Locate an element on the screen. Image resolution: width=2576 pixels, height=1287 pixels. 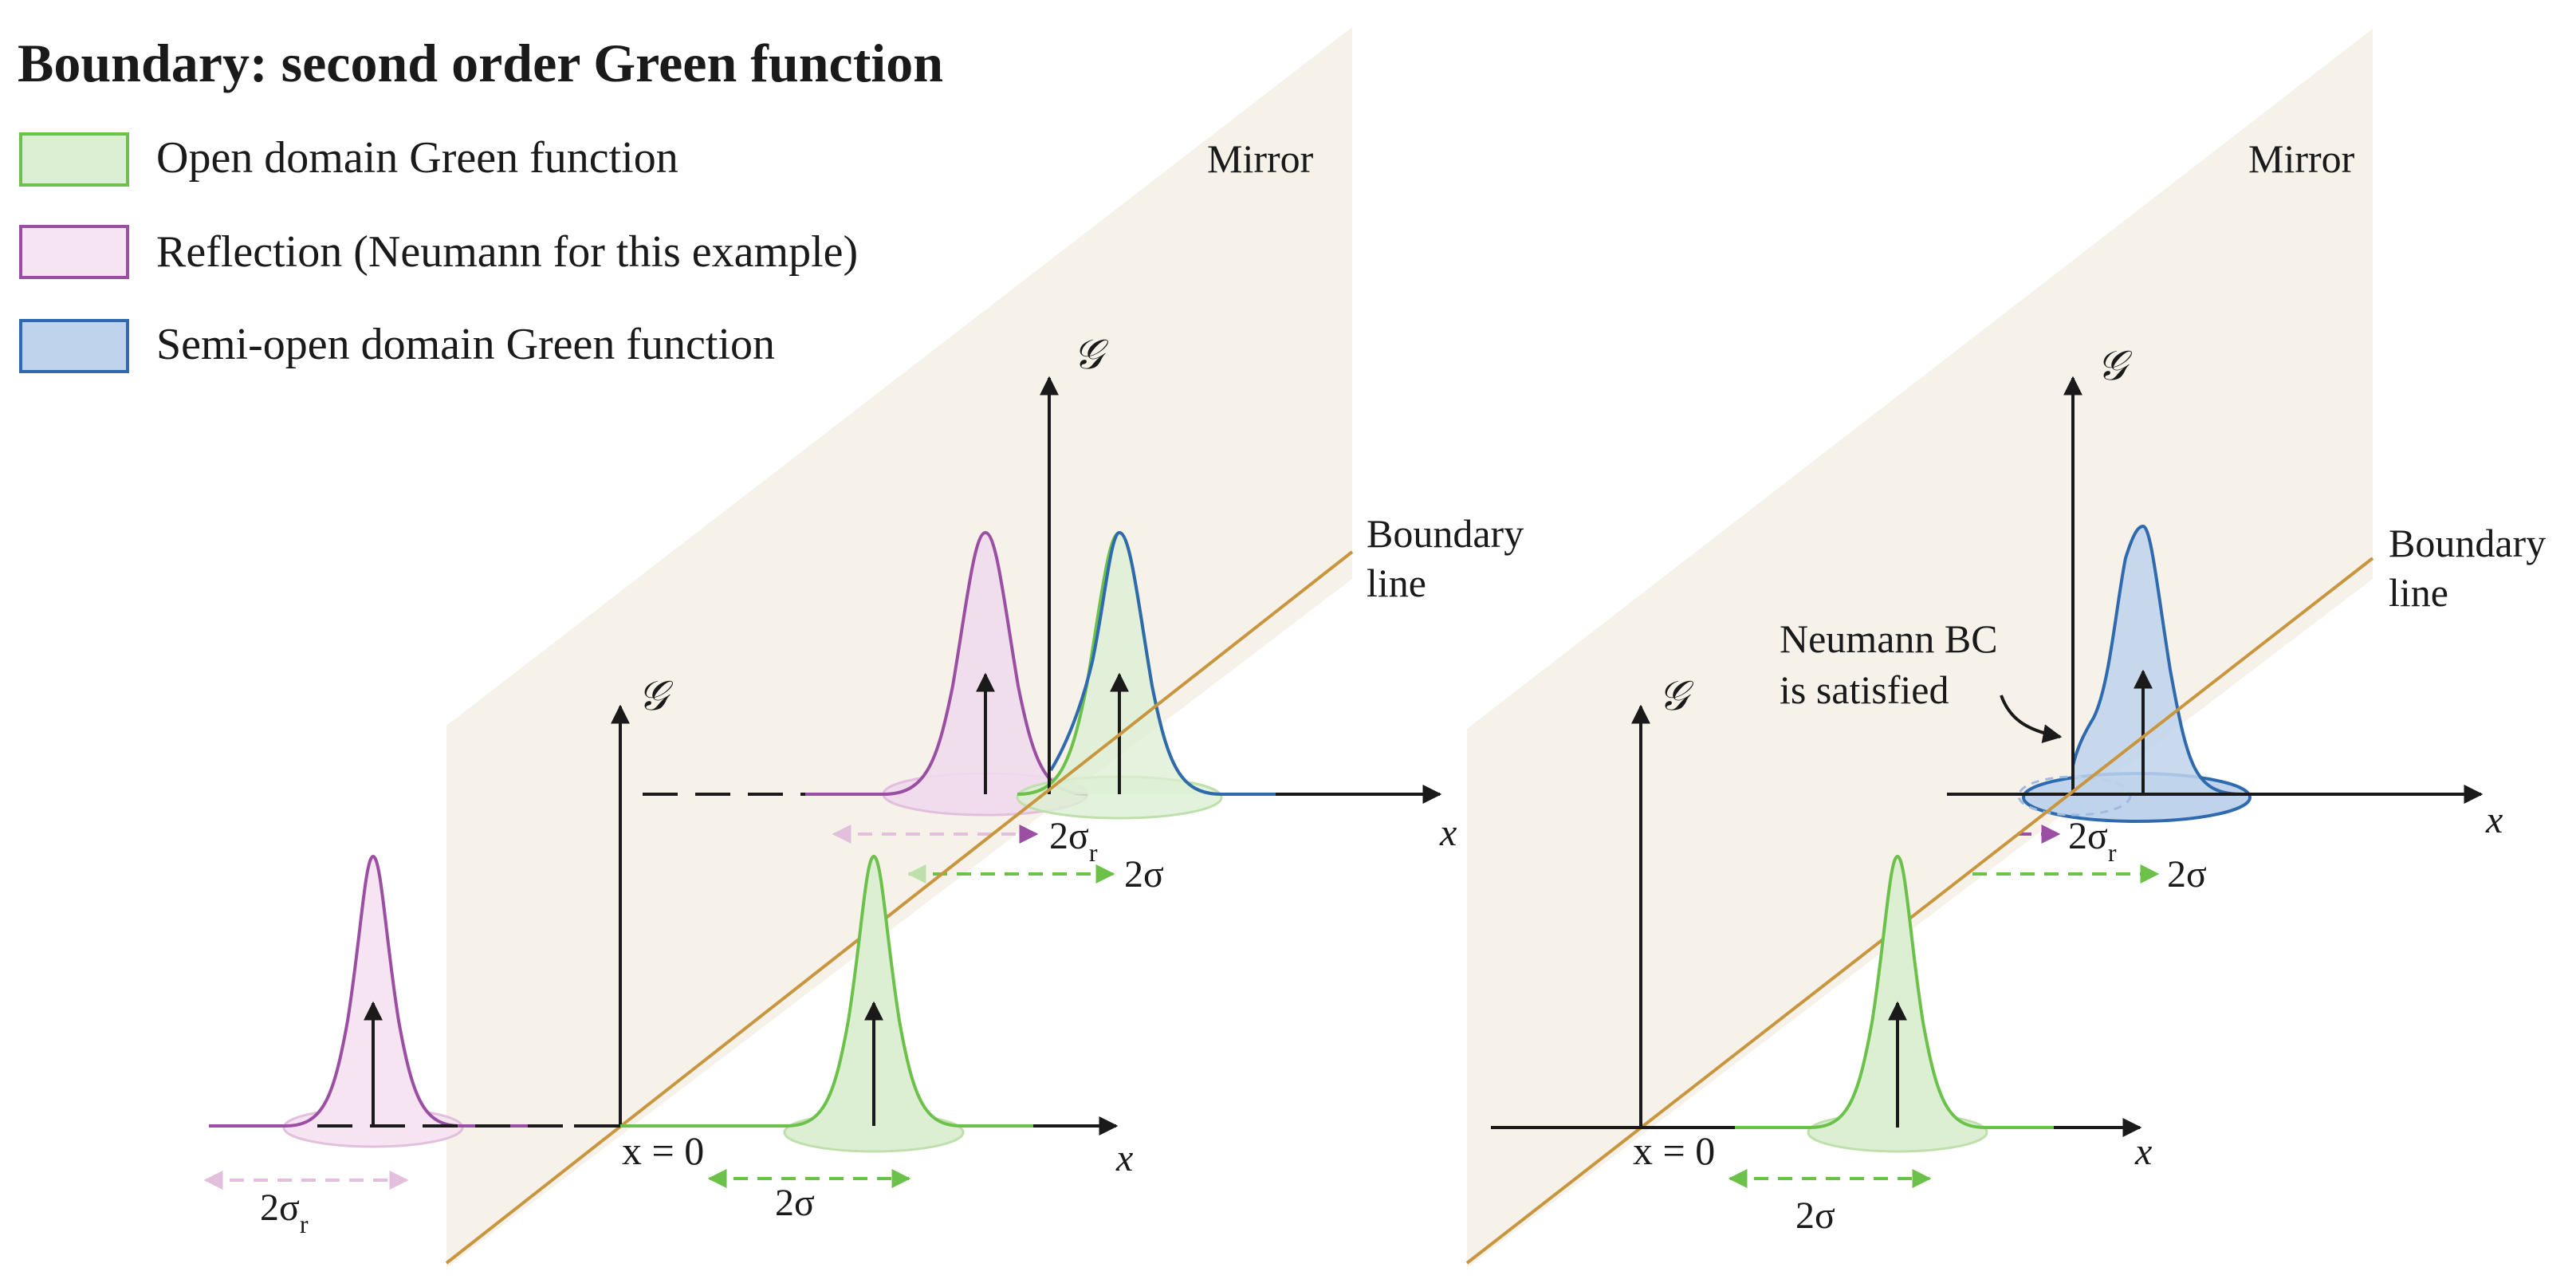
right-annotation-arrow is located at coordinates (2032, 719).